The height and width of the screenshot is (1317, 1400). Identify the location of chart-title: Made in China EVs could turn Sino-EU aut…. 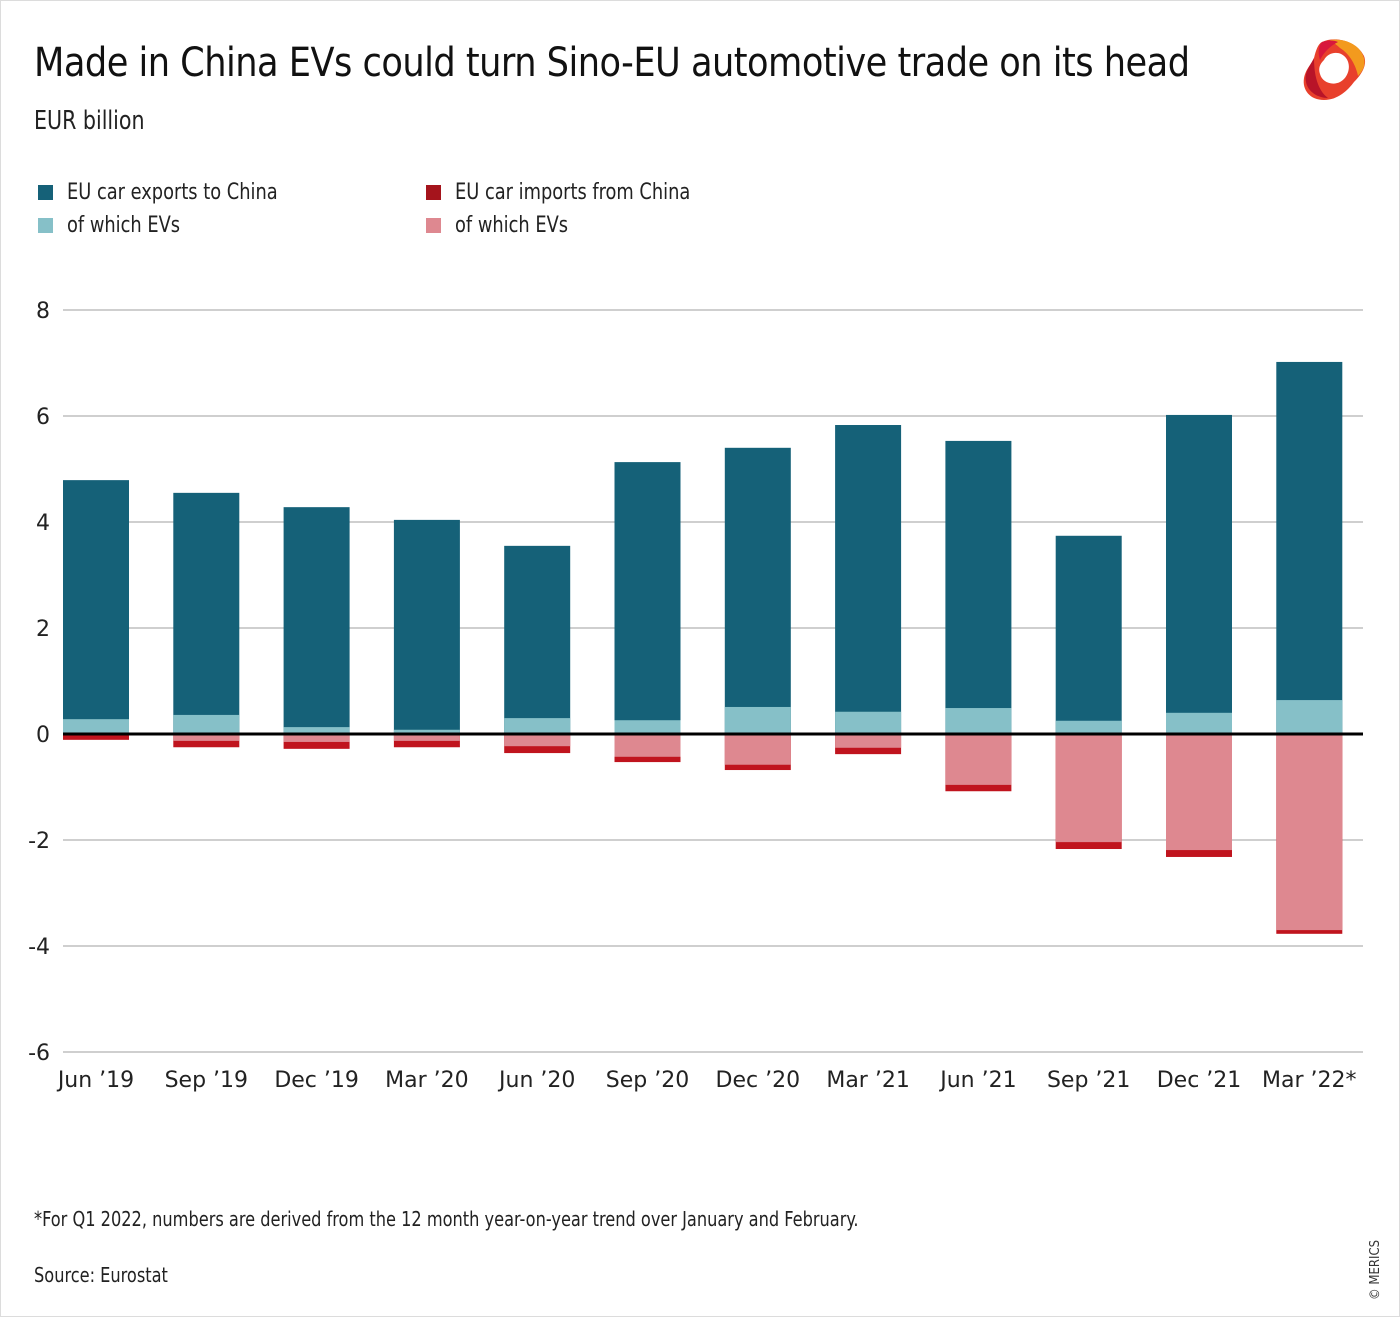
(612, 63).